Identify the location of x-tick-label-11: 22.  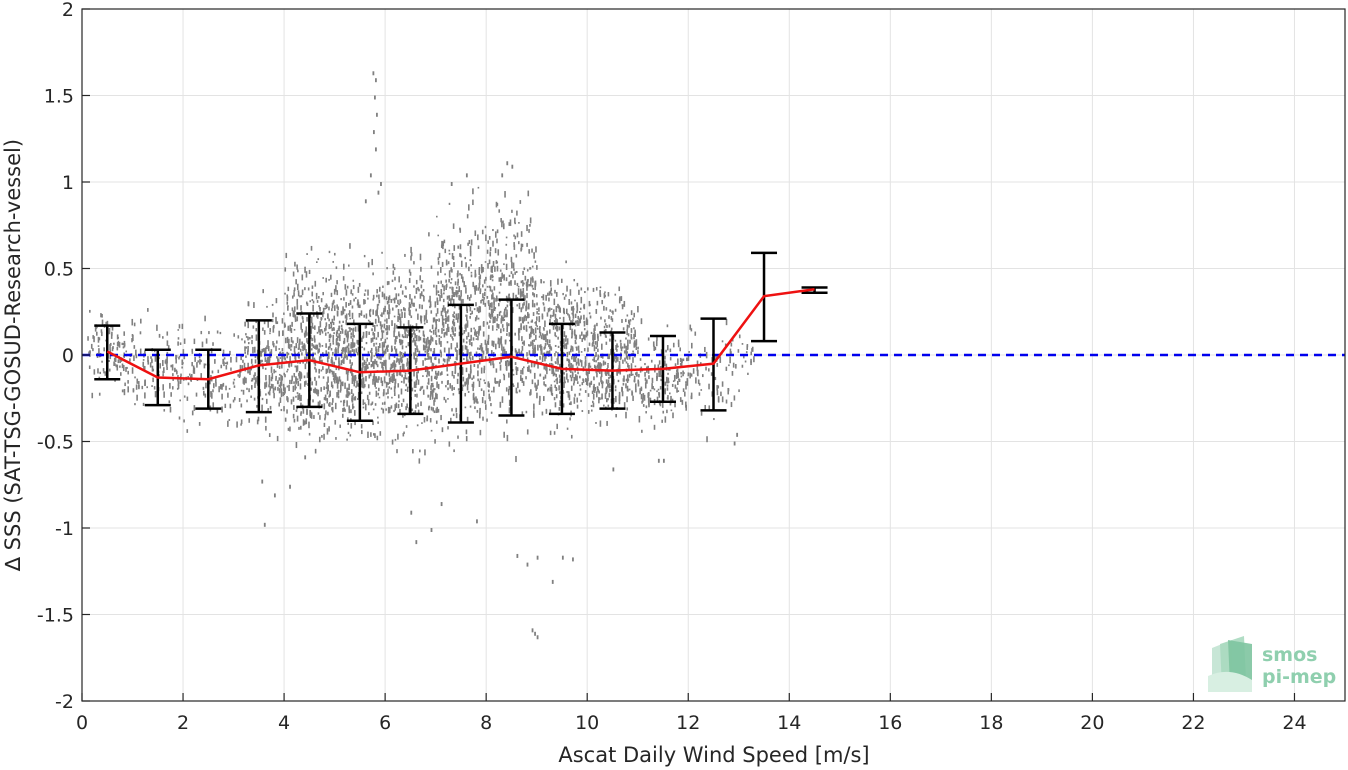
(1193, 723).